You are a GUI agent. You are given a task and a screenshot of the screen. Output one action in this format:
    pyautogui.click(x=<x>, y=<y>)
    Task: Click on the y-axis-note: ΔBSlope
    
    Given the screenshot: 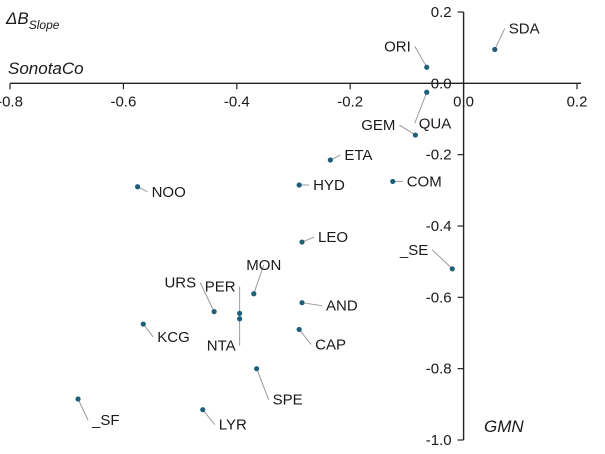 What is the action you would take?
    pyautogui.click(x=32, y=20)
    